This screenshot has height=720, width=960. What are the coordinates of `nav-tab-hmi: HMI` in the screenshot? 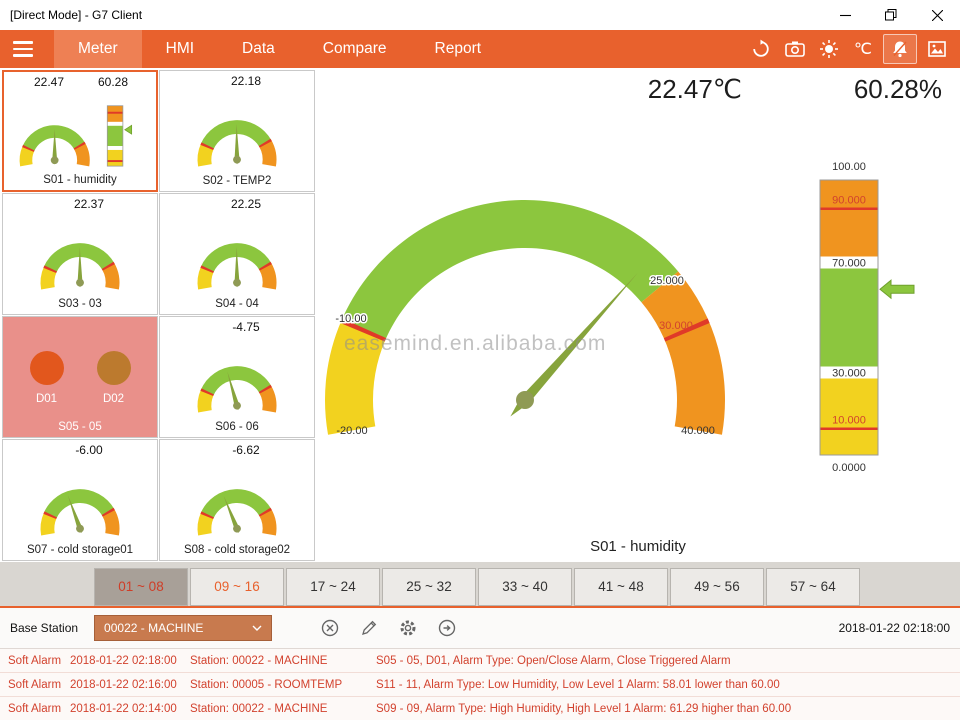 It's located at (180, 48).